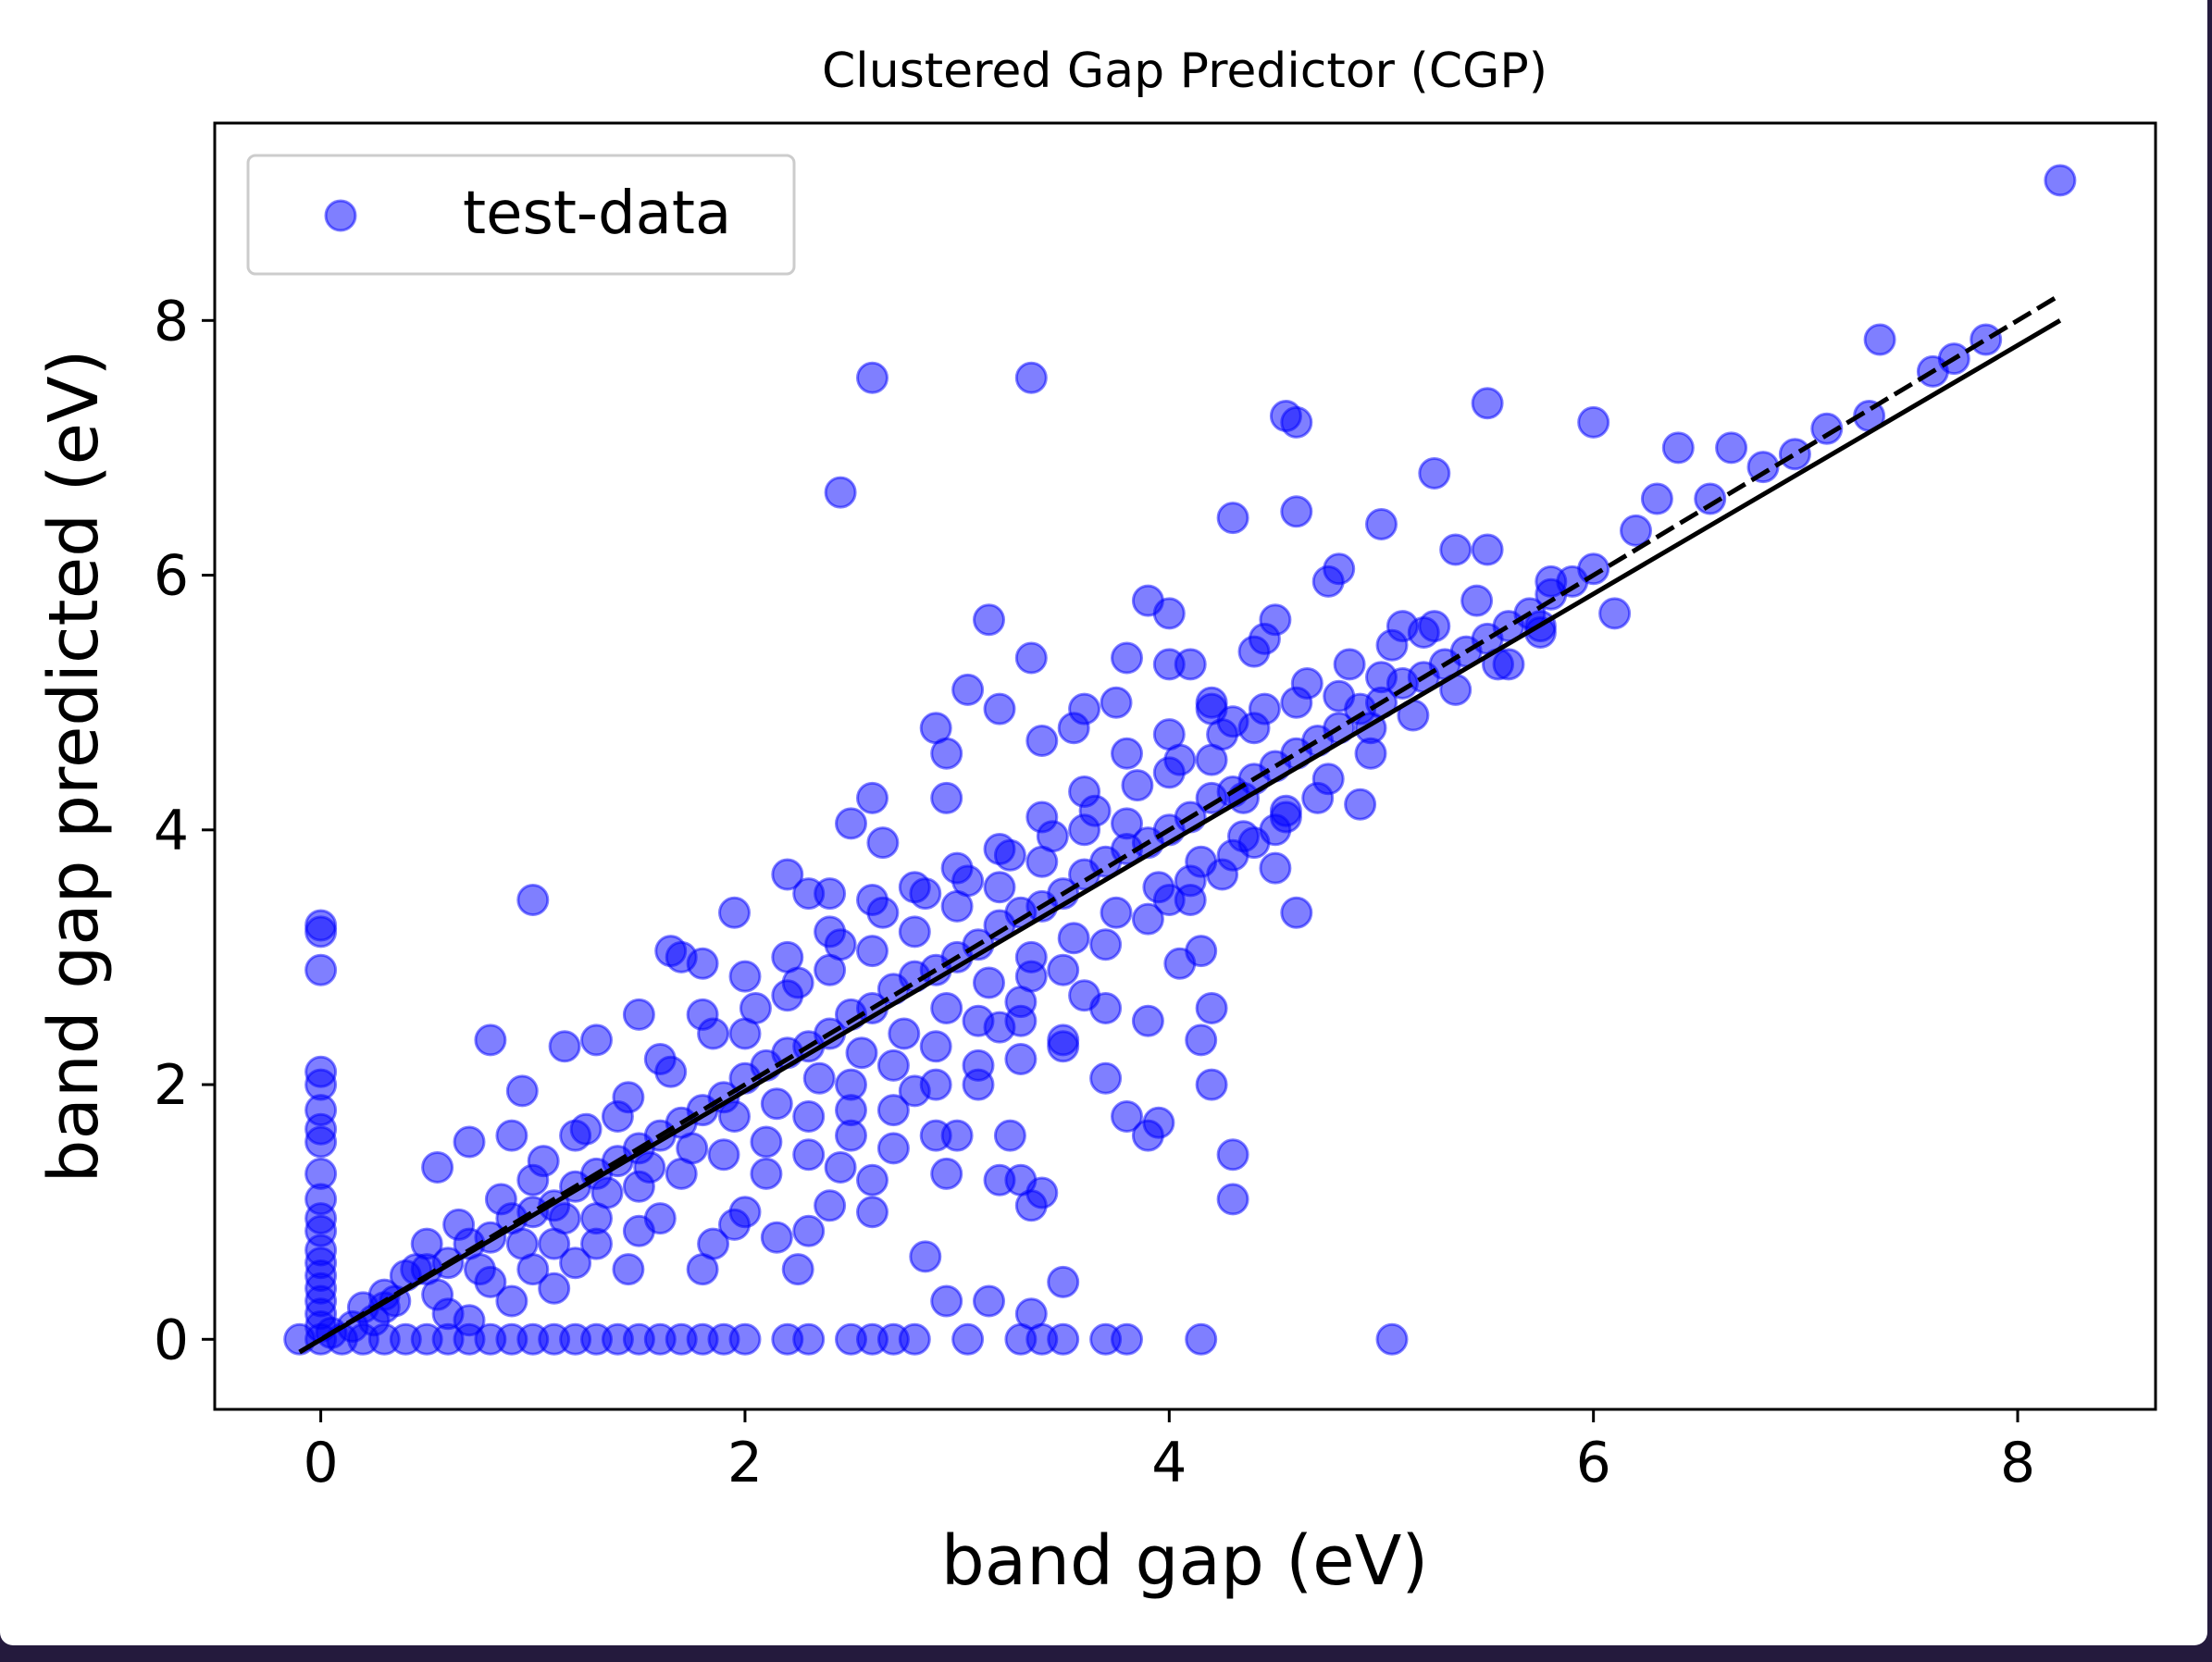 The image size is (2212, 1662). What do you see at coordinates (521, 215) in the screenshot?
I see `legend-box` at bounding box center [521, 215].